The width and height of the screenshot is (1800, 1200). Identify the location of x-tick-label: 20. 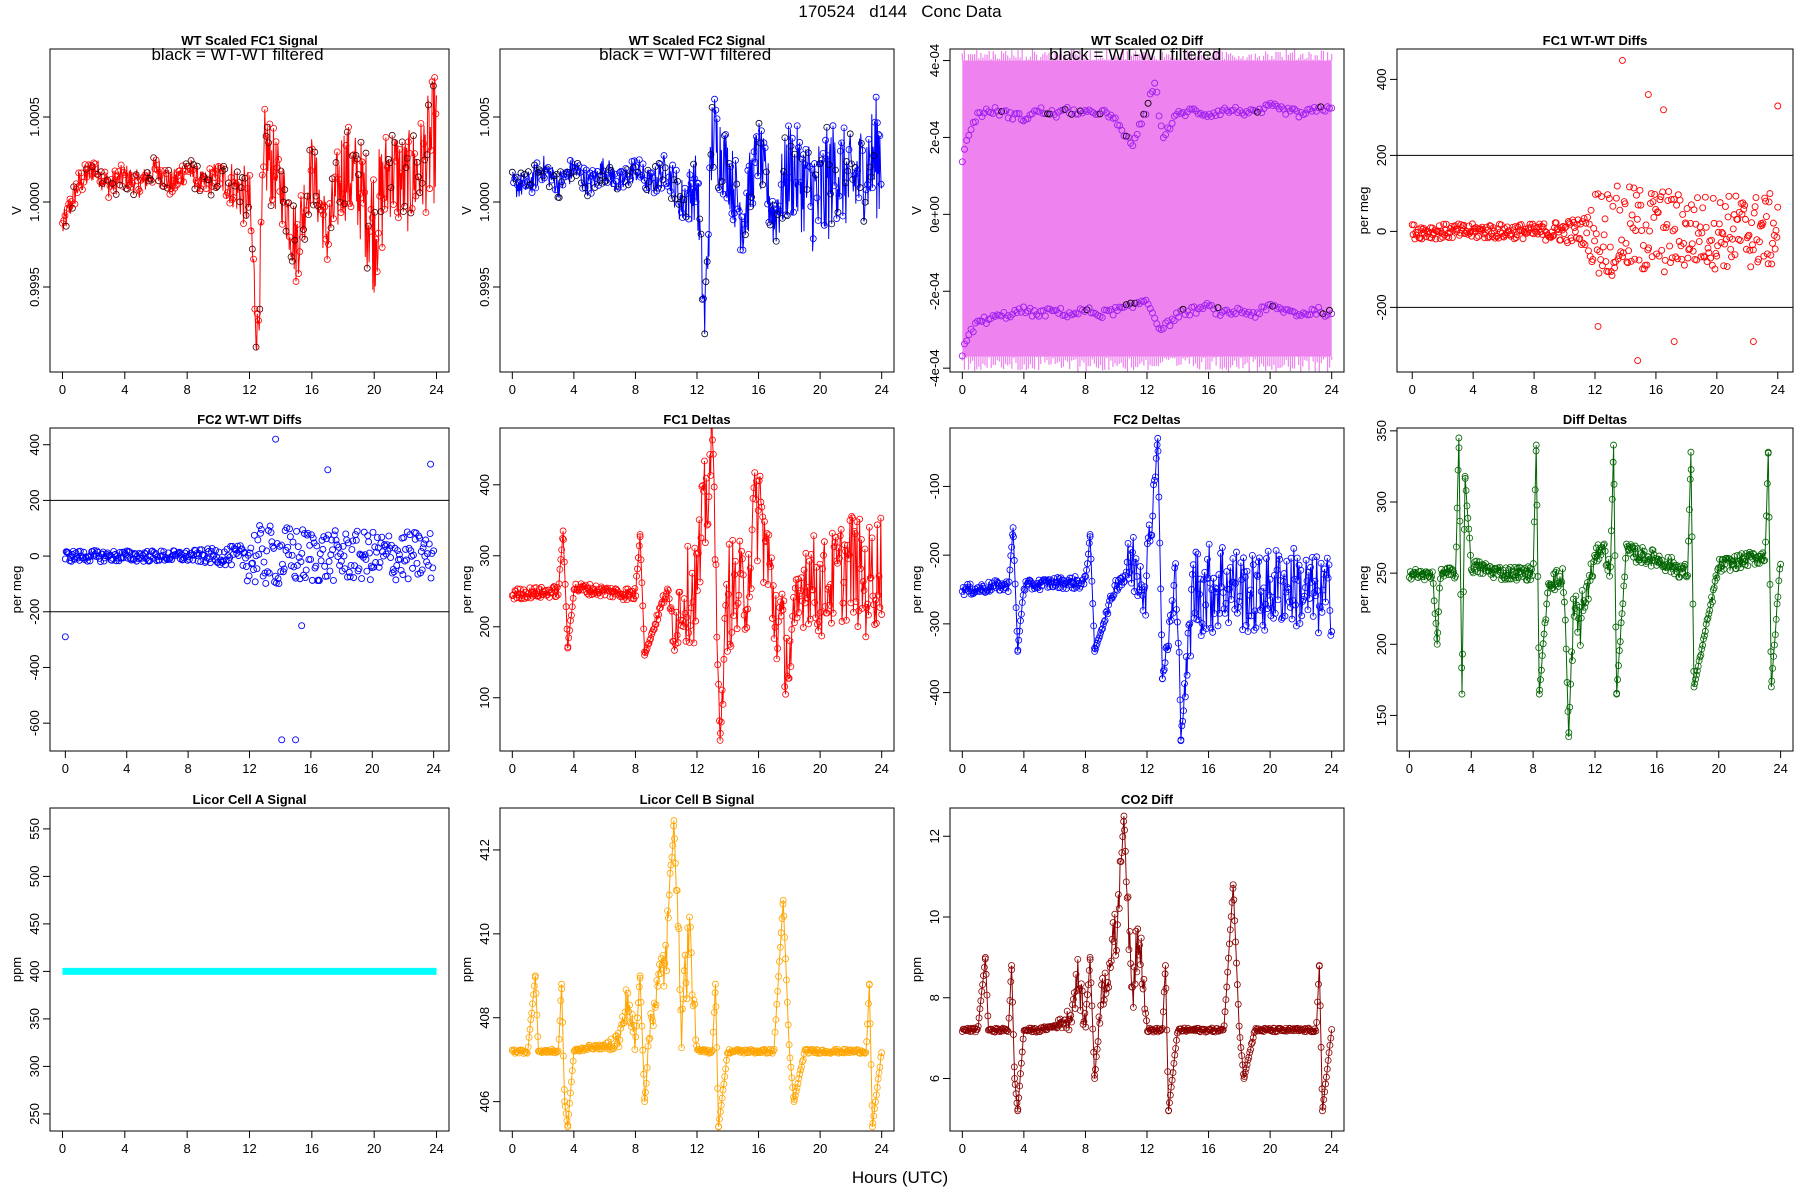
(1270, 768).